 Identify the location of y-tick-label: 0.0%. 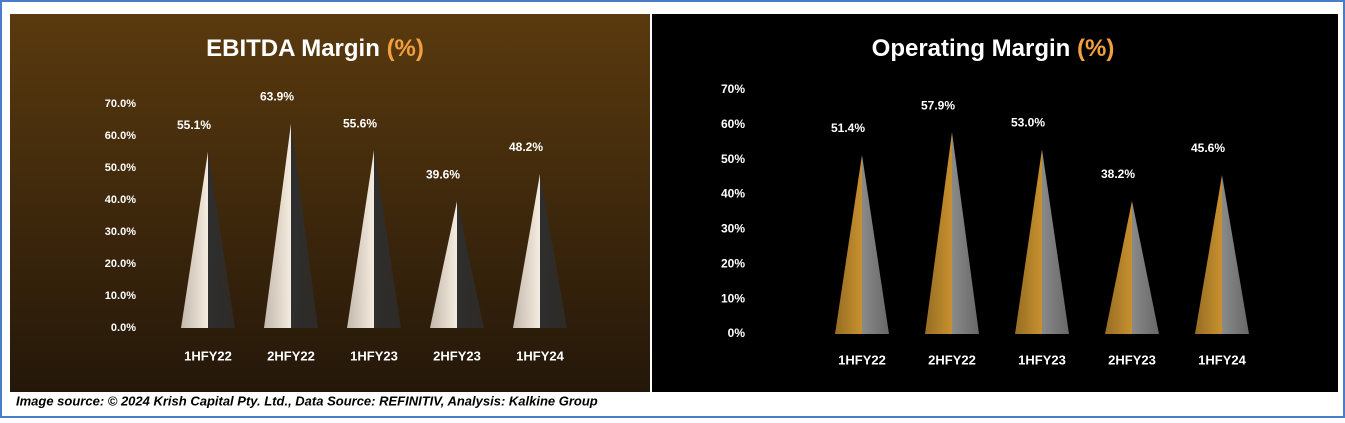
(123, 328).